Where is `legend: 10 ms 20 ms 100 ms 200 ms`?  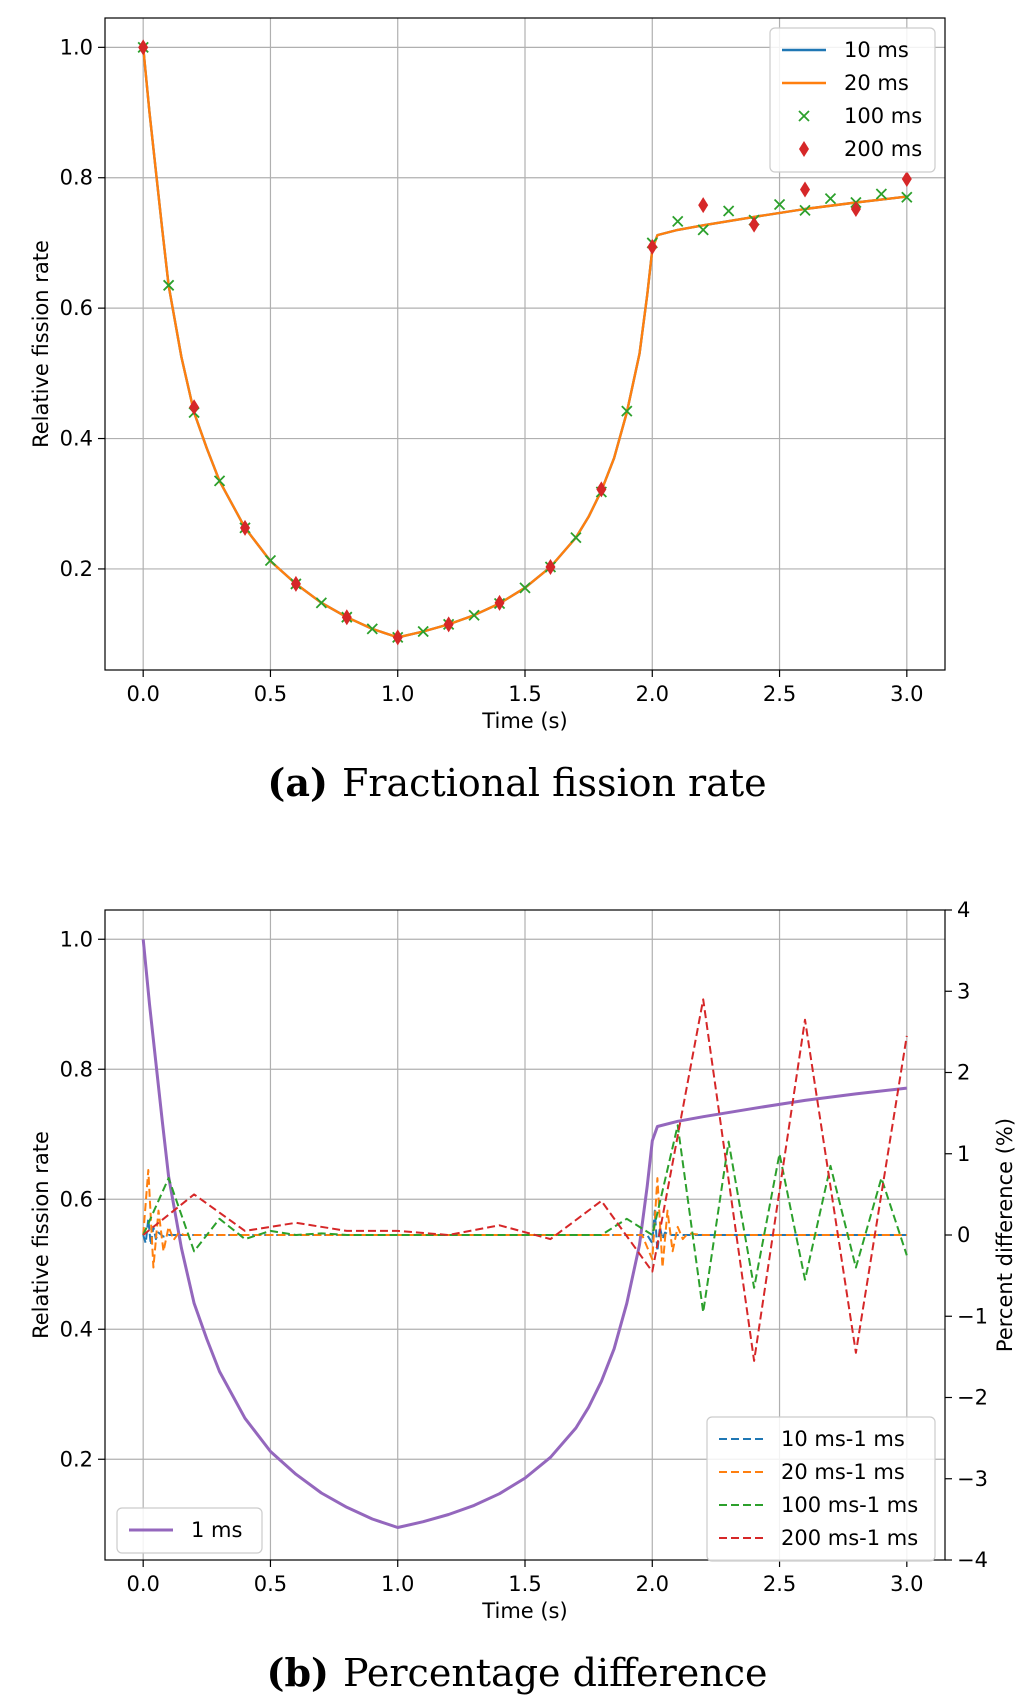
legend: 10 ms 20 ms 100 ms 200 ms is located at coordinates (852, 100).